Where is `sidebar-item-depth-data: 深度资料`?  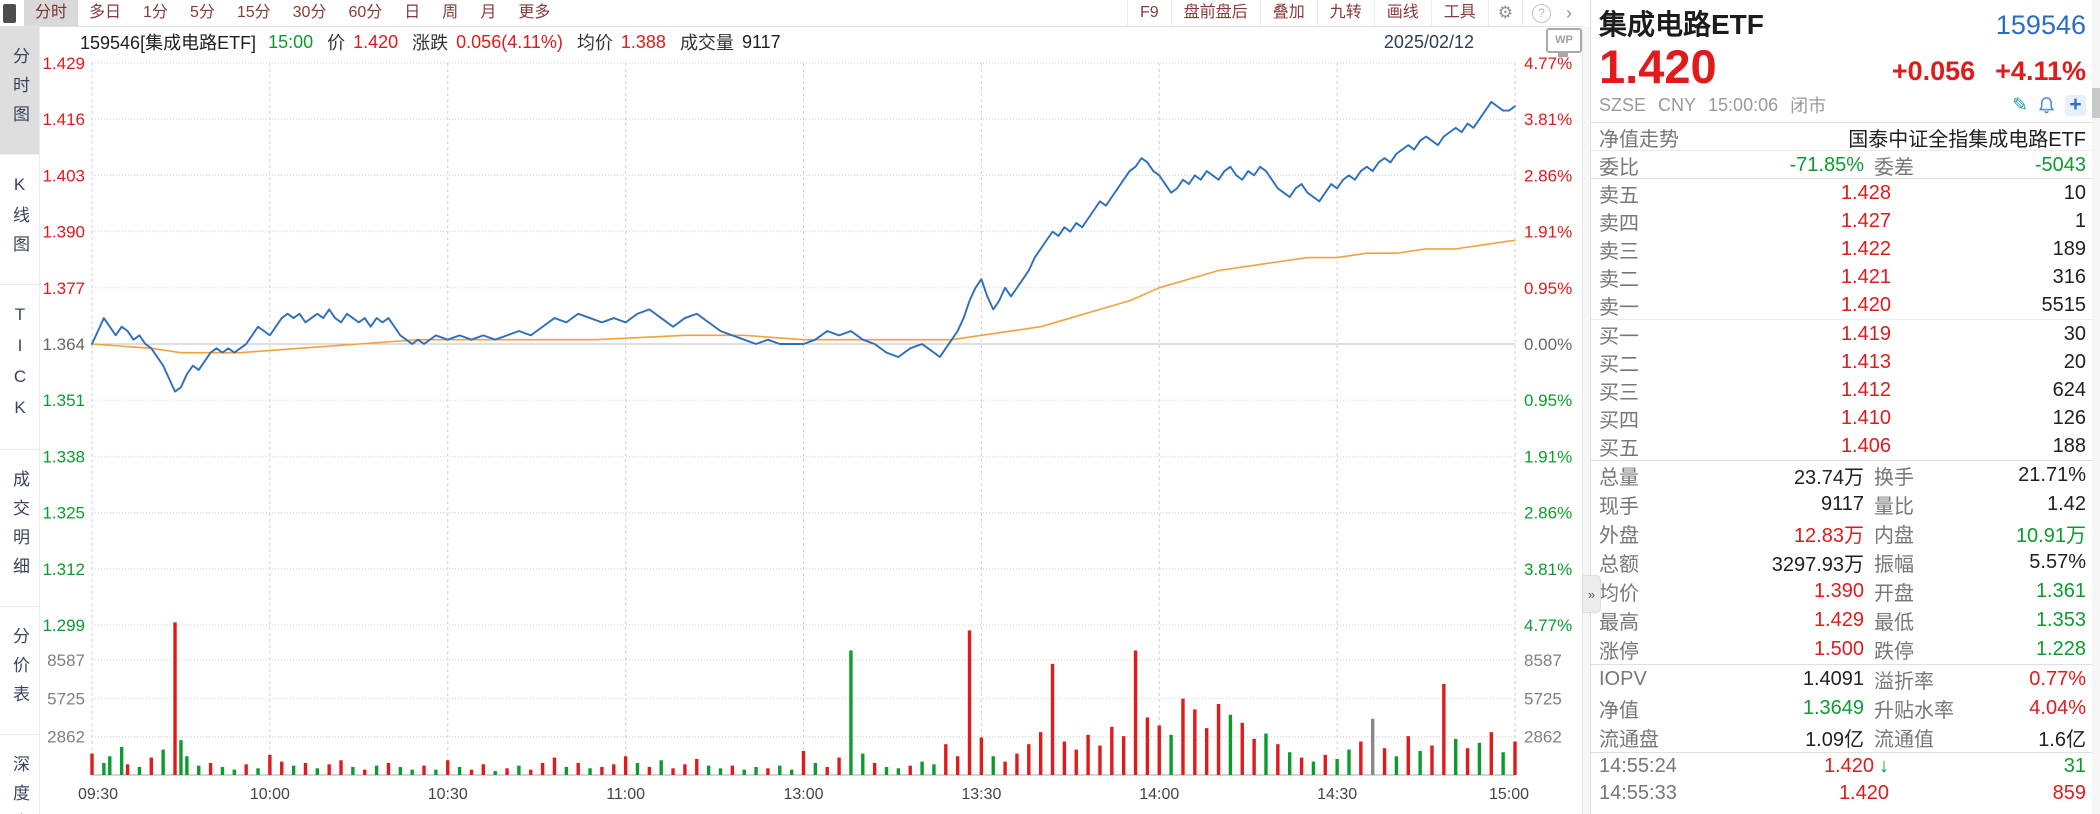
sidebar-item-depth-data: 深度资料 is located at coordinates (19, 774).